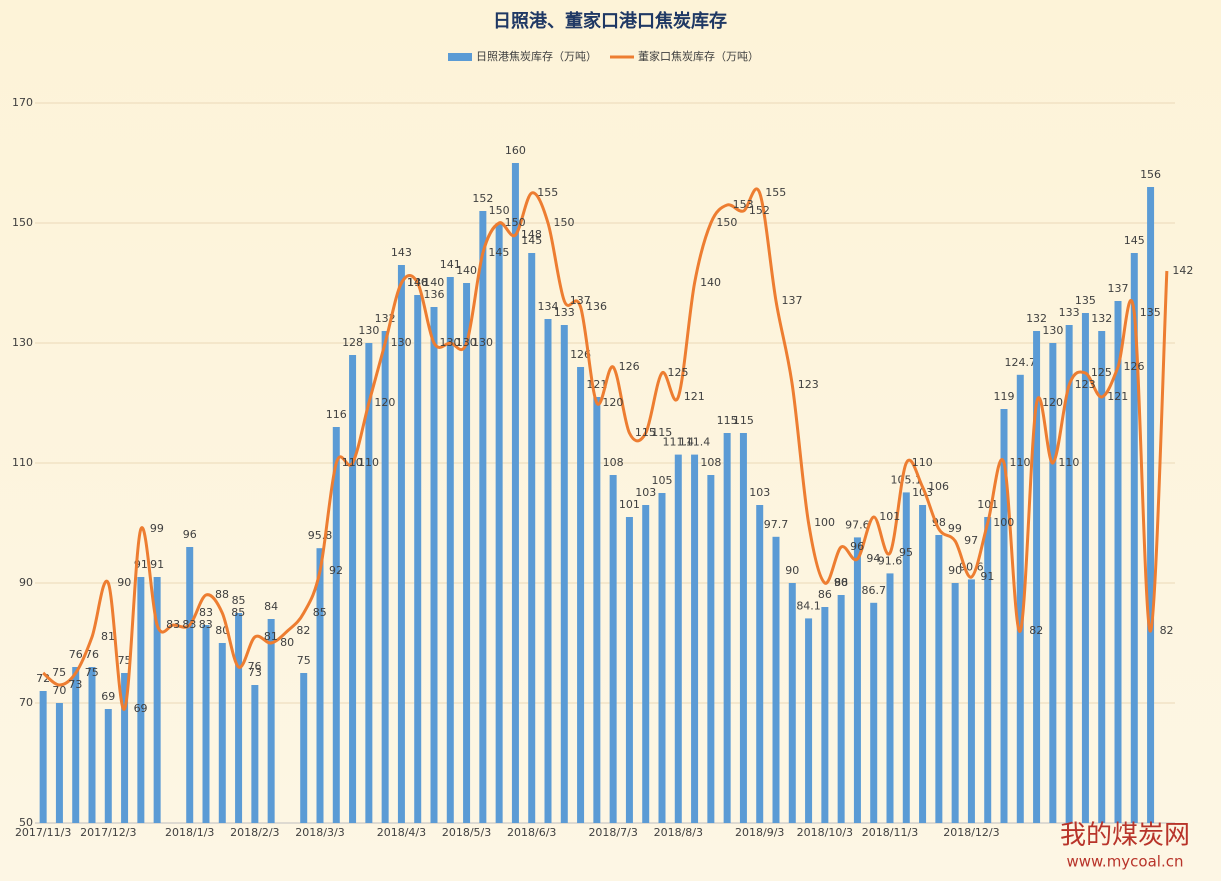  I want to click on line-value-label: 96, so click(857, 546).